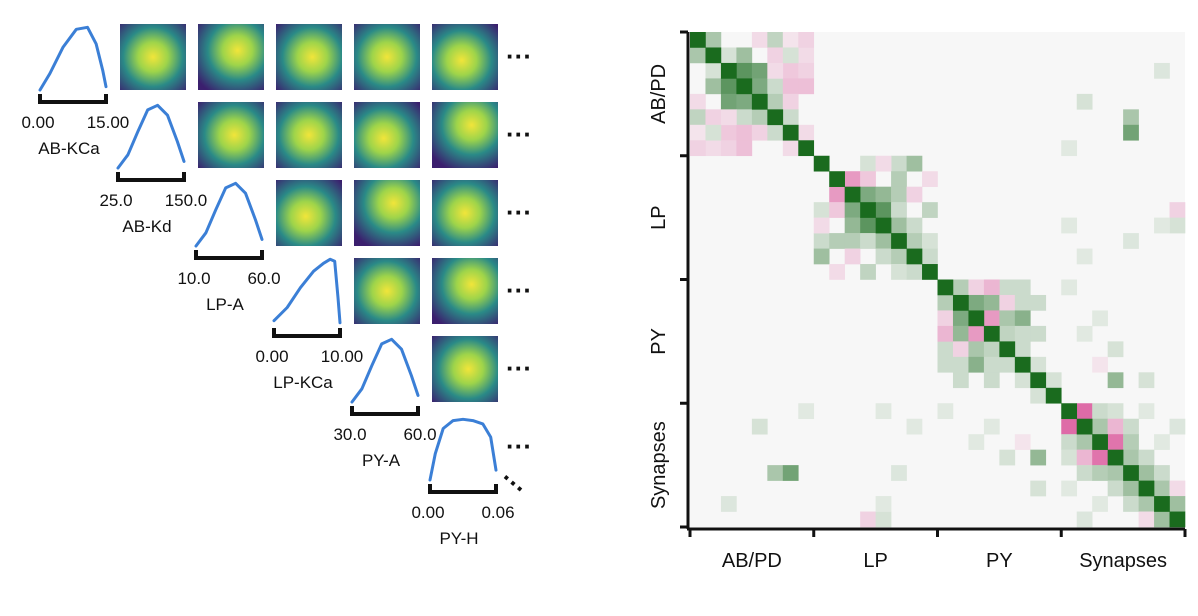  What do you see at coordinates (513, 484) in the screenshot?
I see `continuation-dots-diagonal: ···` at bounding box center [513, 484].